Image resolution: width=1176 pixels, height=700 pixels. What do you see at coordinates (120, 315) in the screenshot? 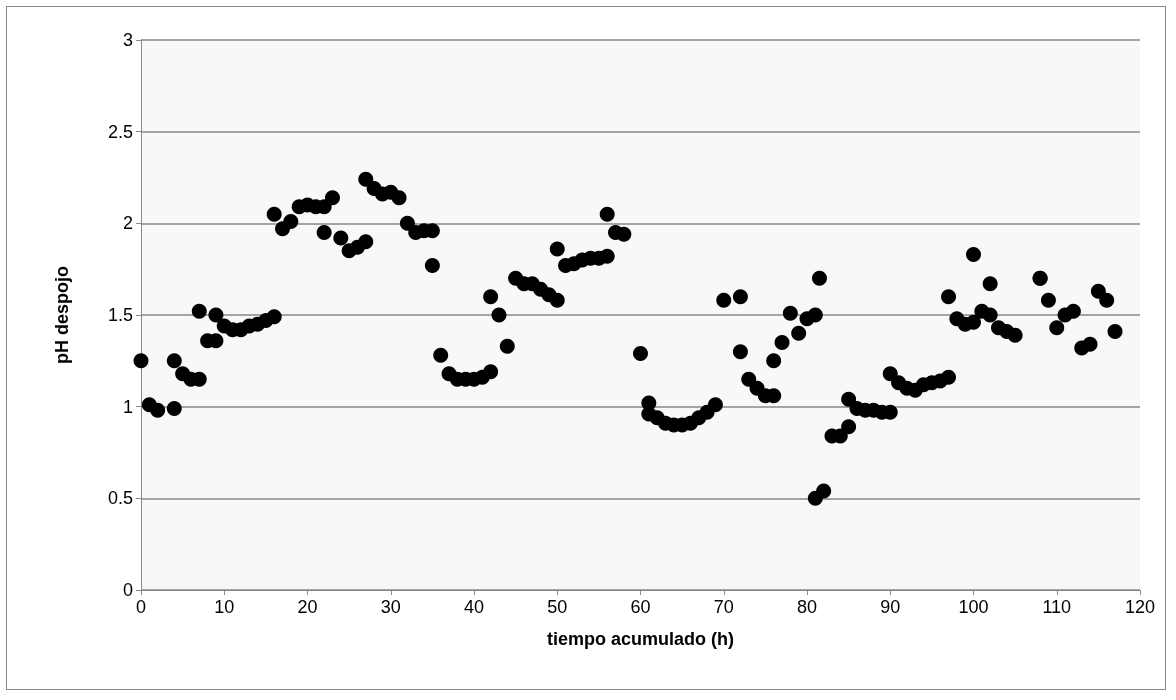
I see `y-tick-label: 1.5` at bounding box center [120, 315].